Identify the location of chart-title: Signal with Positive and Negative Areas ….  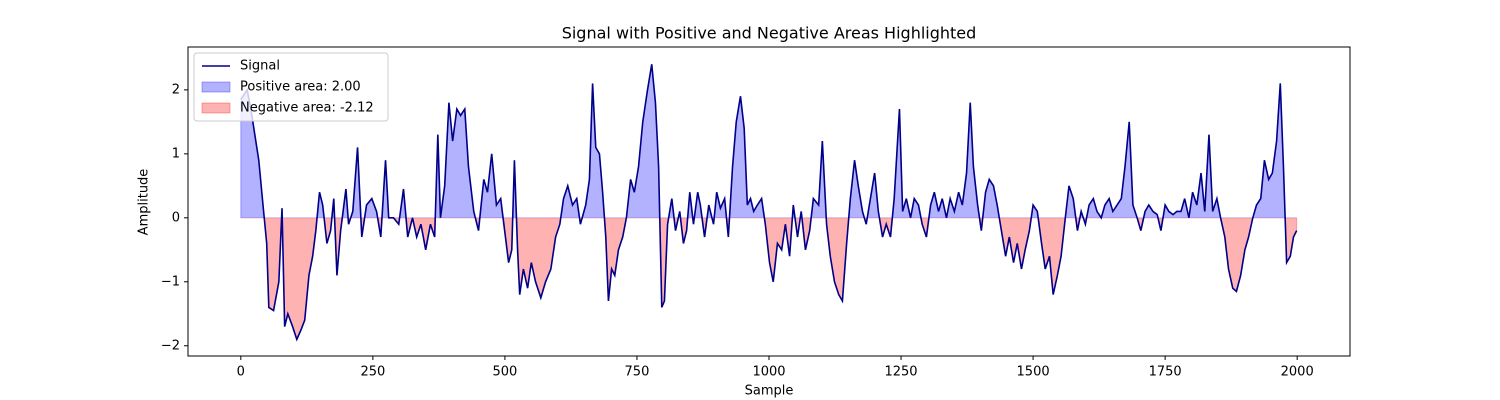
(769, 33).